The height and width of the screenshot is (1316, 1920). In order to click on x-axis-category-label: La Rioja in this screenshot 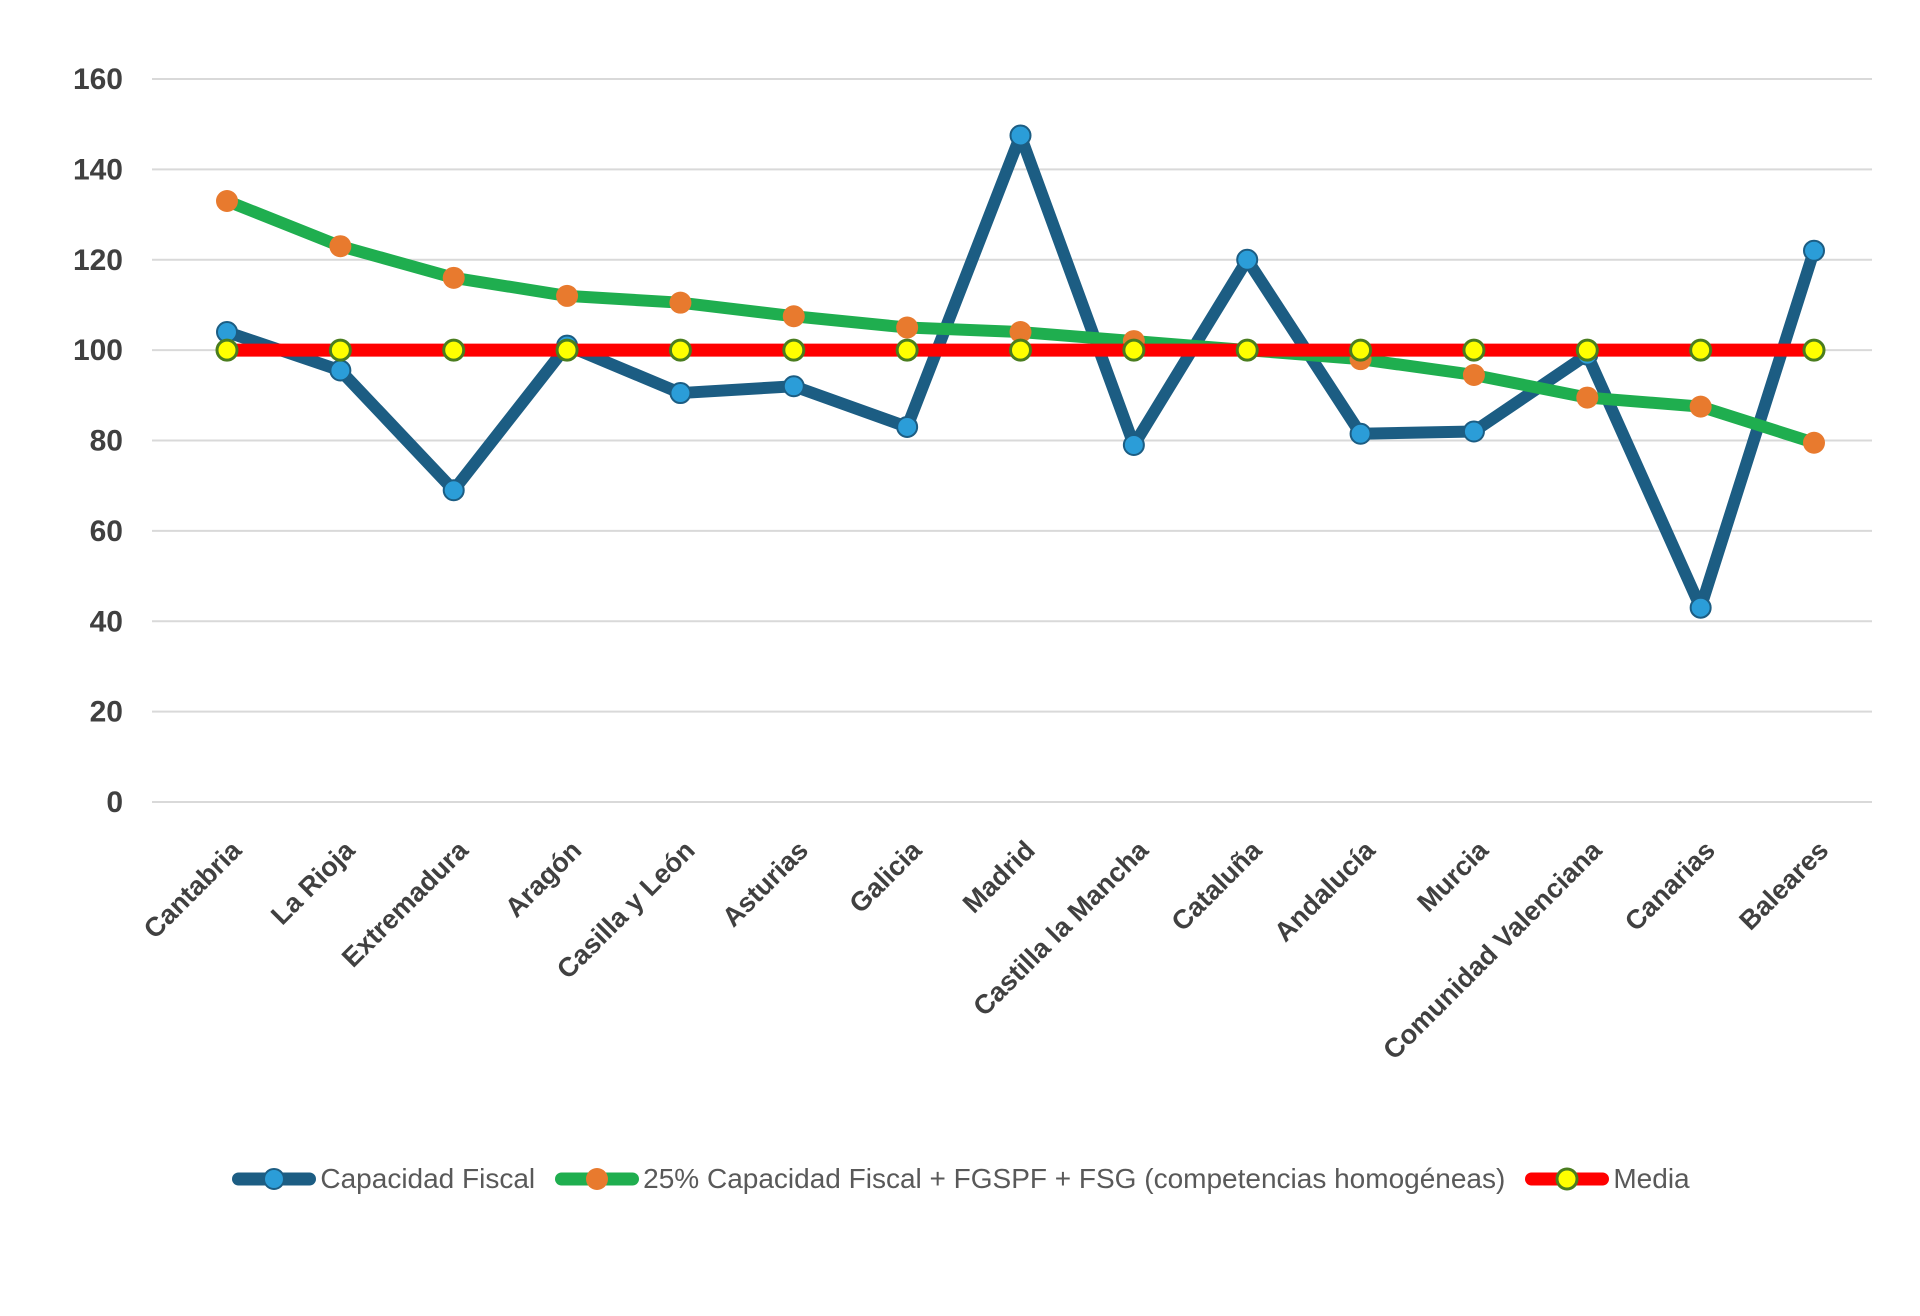, I will do `click(313, 882)`.